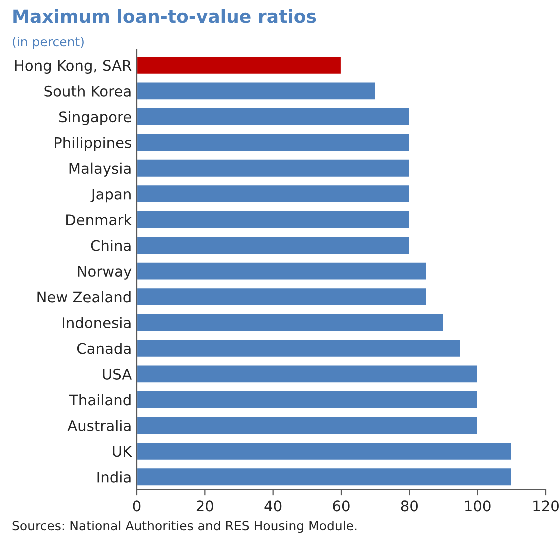 This screenshot has width=560, height=536. I want to click on y-tick-label: New Zealand, so click(84, 297).